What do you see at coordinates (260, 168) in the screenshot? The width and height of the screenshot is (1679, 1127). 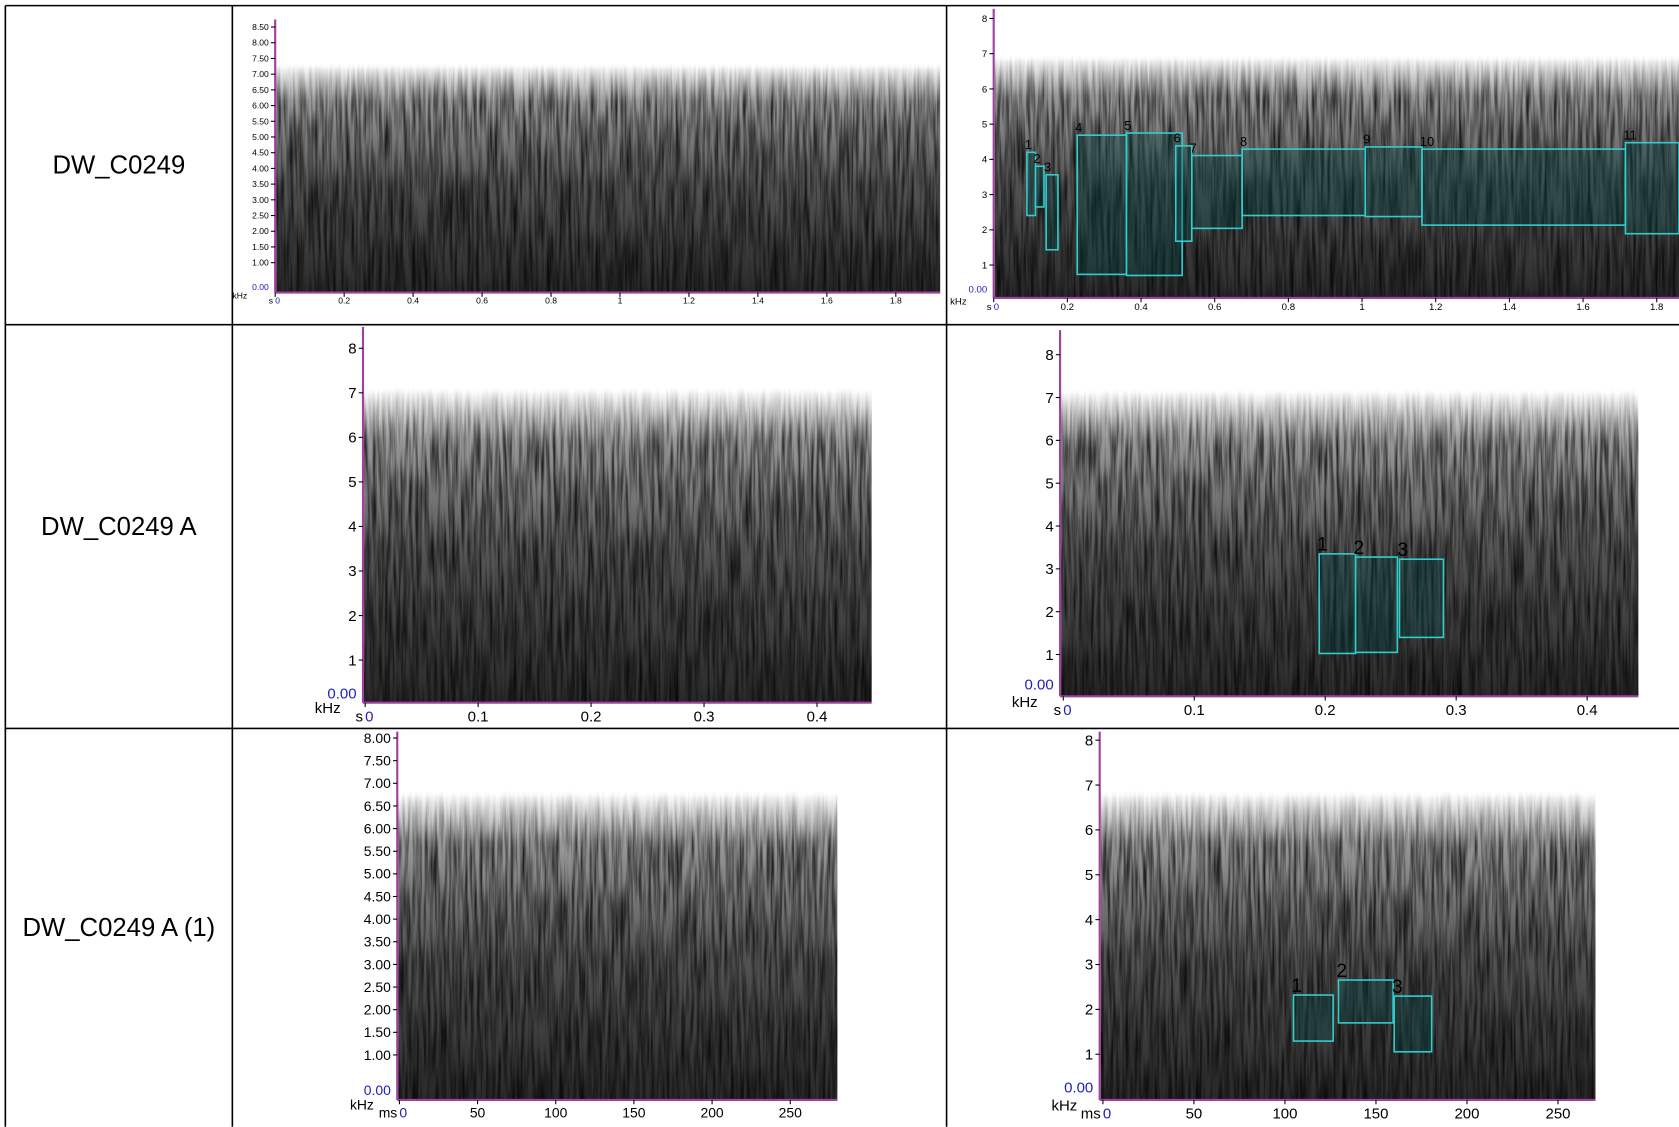 I see `y-tick-label: 4.00` at bounding box center [260, 168].